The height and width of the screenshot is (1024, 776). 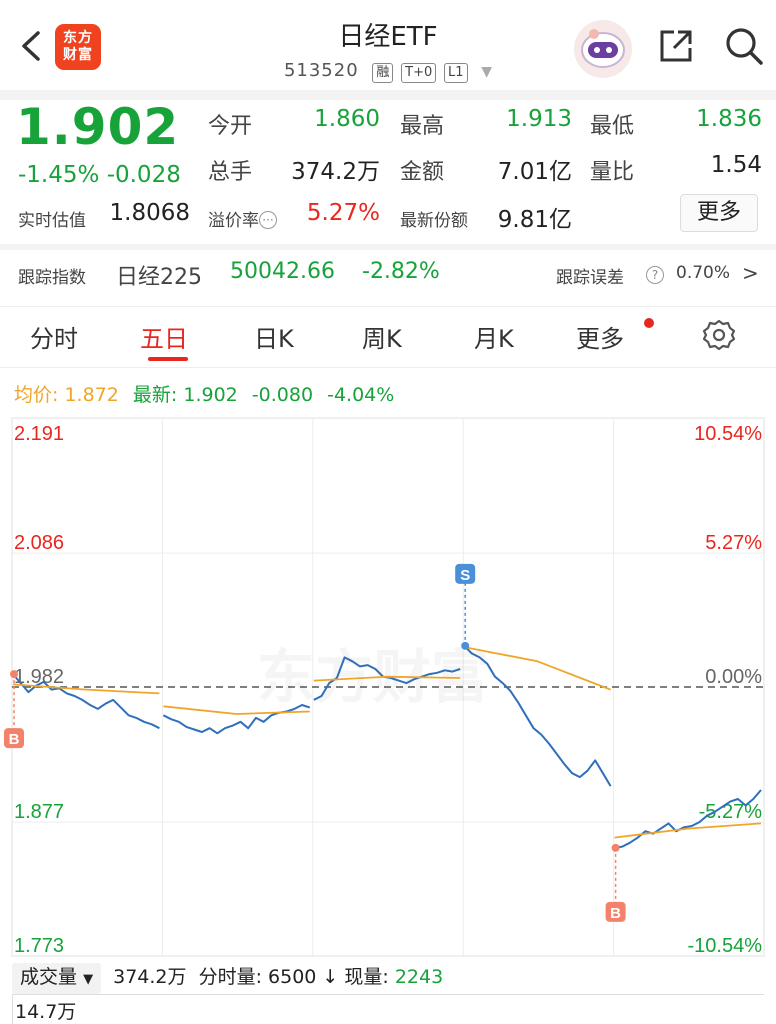 What do you see at coordinates (159, 277) in the screenshot?
I see `track-index-name: 日经225` at bounding box center [159, 277].